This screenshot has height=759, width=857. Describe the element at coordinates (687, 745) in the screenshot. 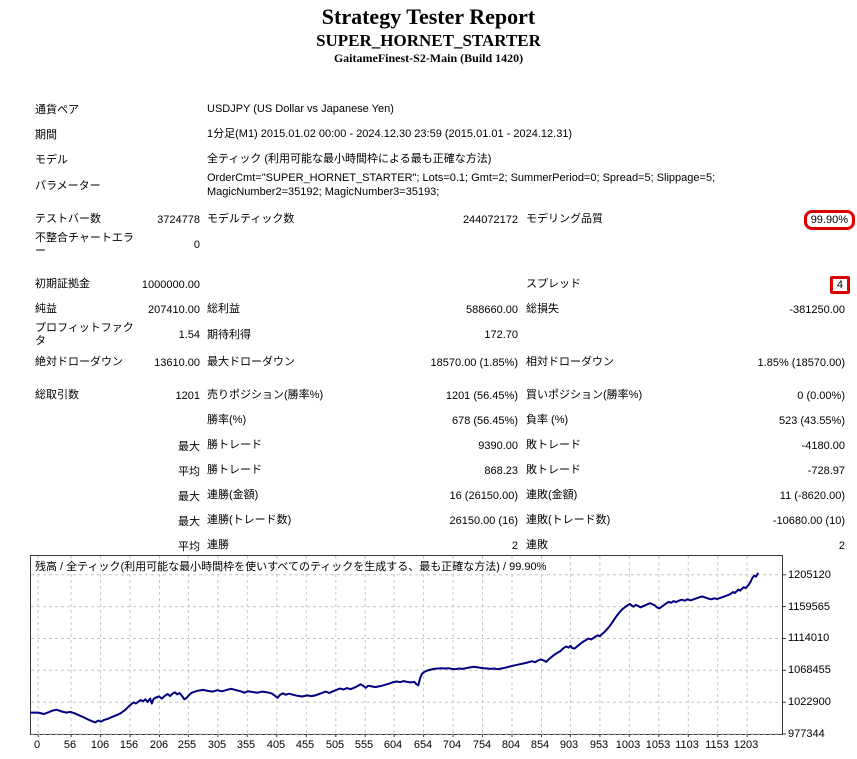

I see `x-axis-label: 1103` at that location.